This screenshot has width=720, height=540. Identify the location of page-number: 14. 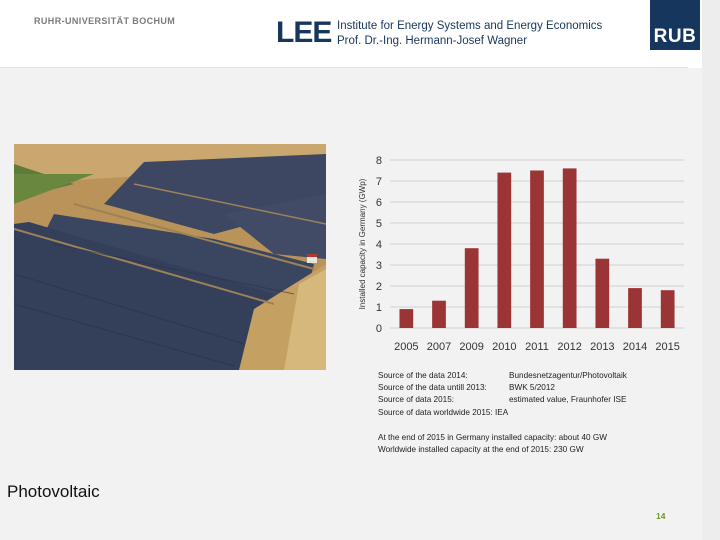
(661, 516).